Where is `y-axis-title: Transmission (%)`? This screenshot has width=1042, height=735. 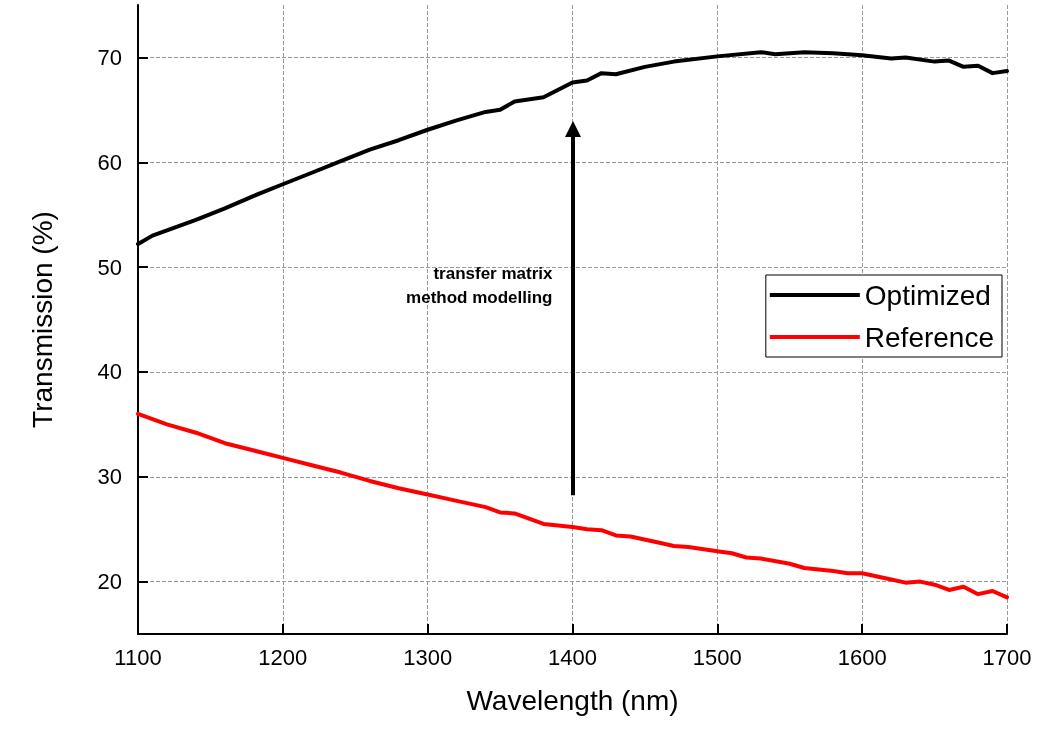
y-axis-title: Transmission (%) is located at coordinates (42, 319).